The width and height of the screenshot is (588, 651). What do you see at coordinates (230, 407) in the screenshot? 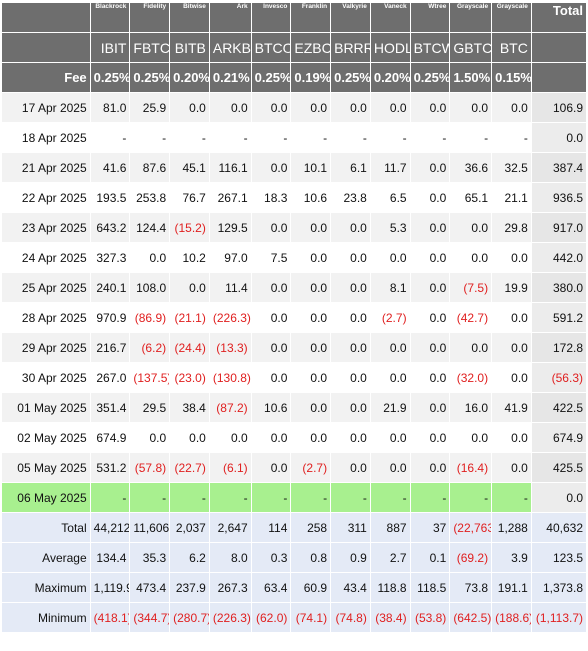
I see `flow-value: (87.2)` at bounding box center [230, 407].